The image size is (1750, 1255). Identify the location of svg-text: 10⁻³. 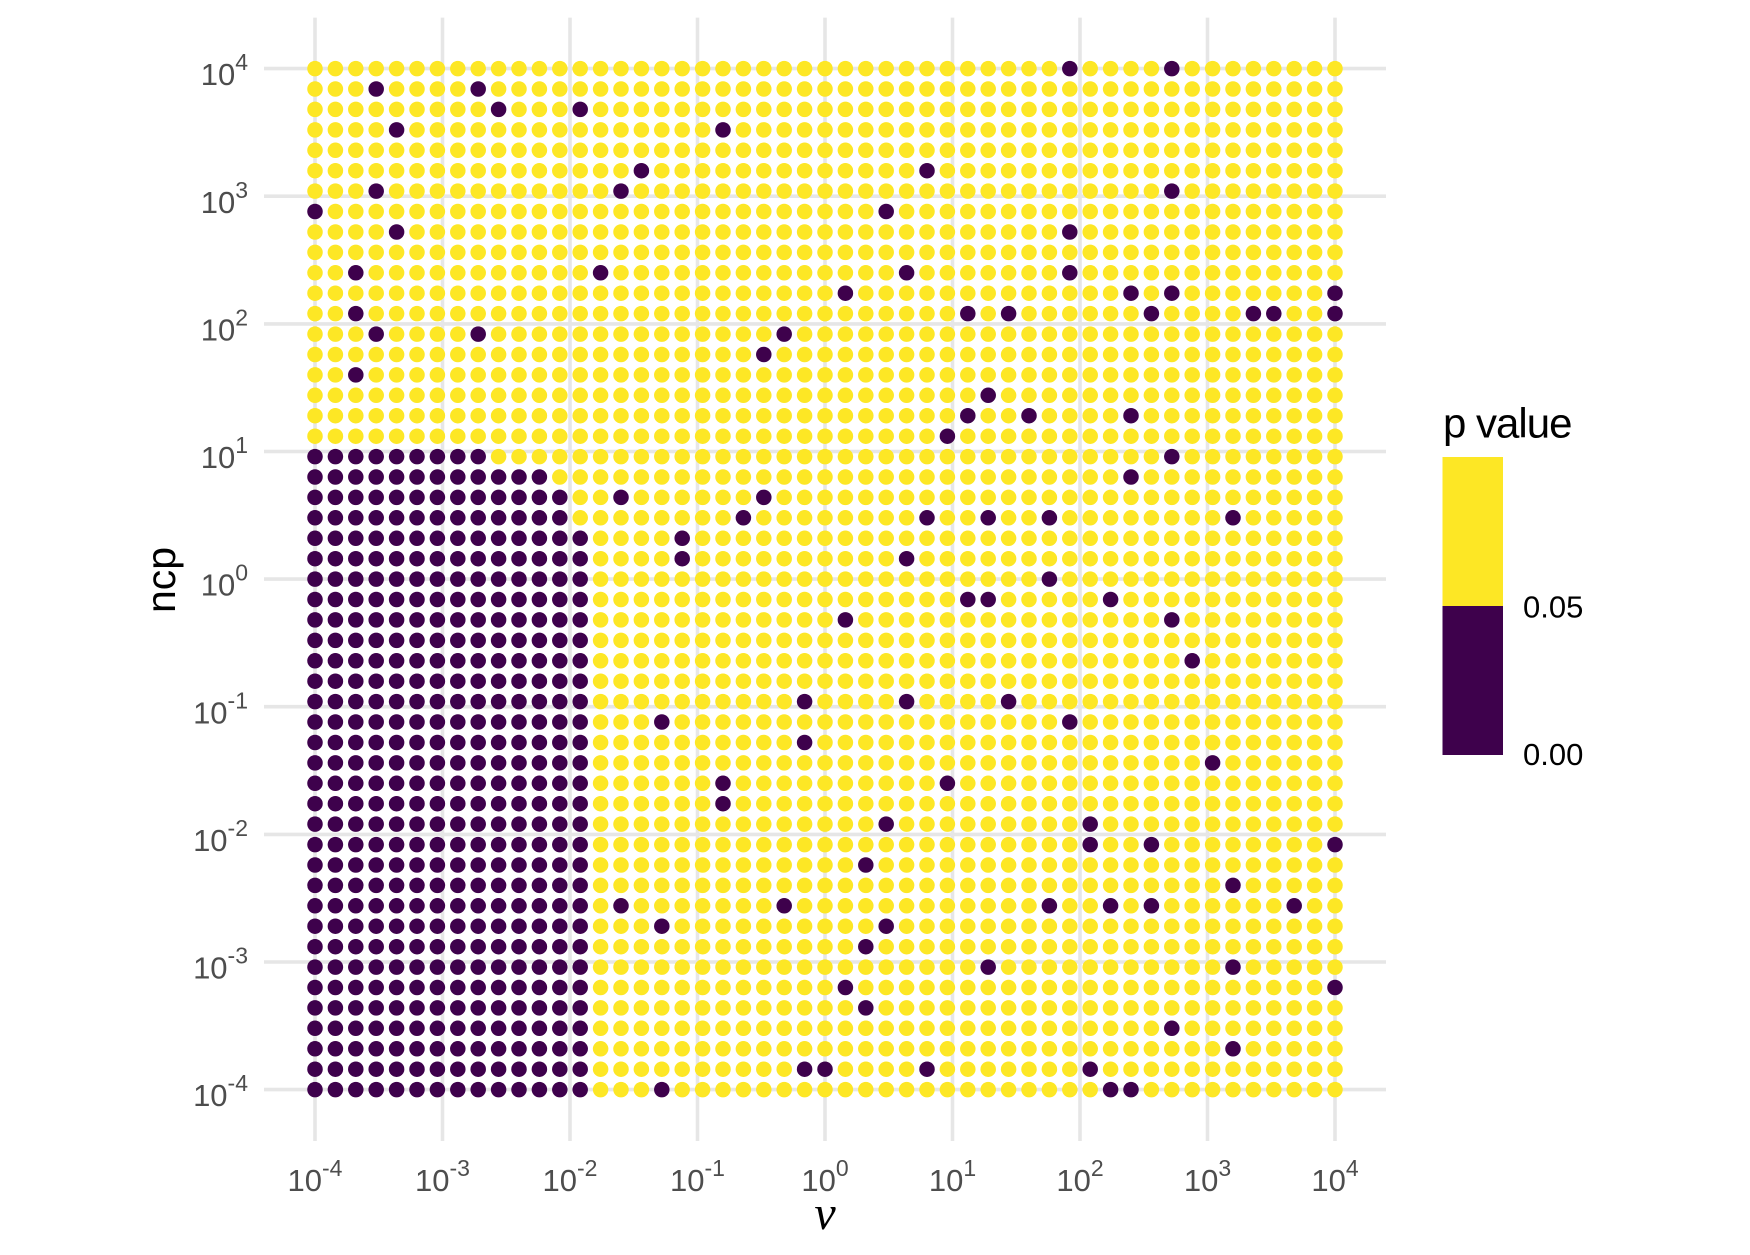
(442, 1176).